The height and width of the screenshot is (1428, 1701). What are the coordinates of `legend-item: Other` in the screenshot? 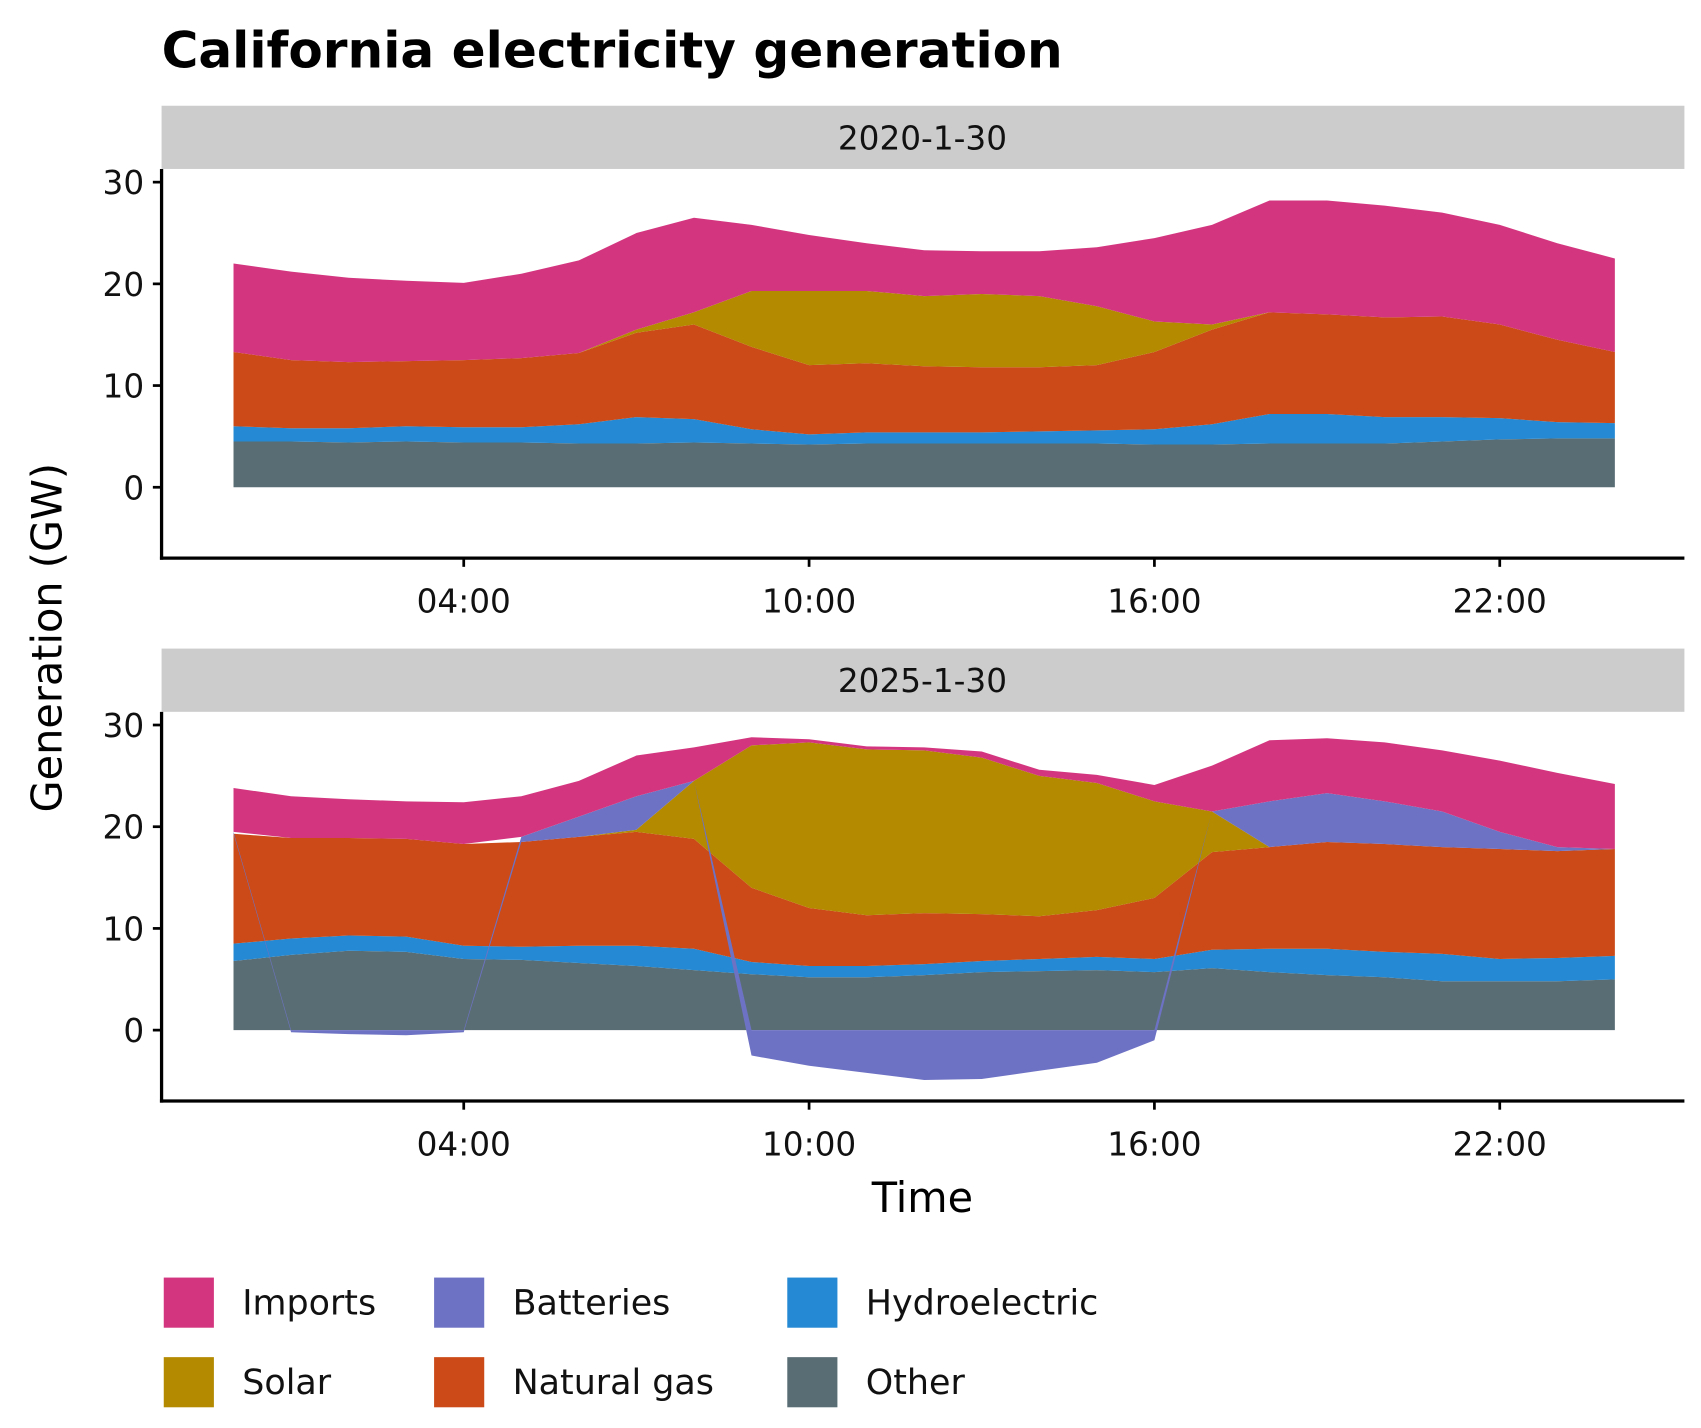 It's located at (876, 1382).